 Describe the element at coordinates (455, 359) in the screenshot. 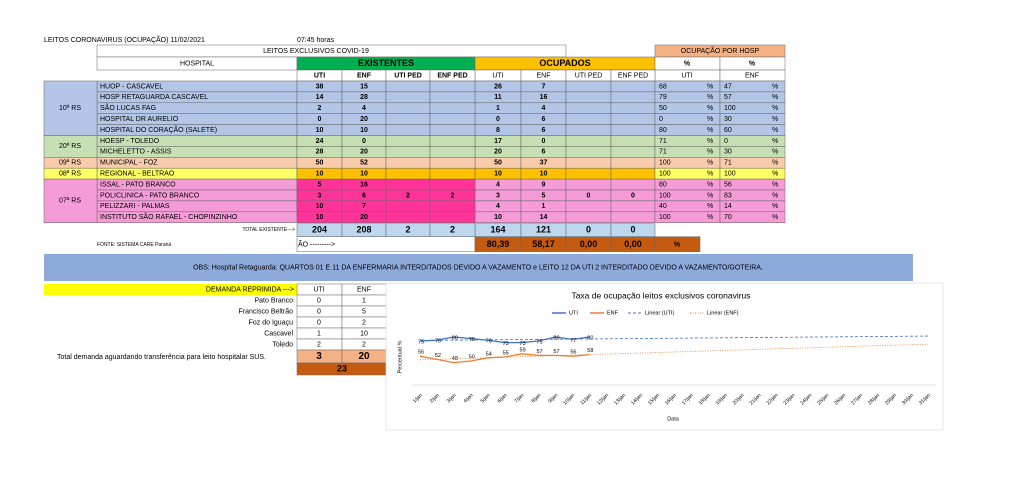

I see `data-label: 48` at that location.